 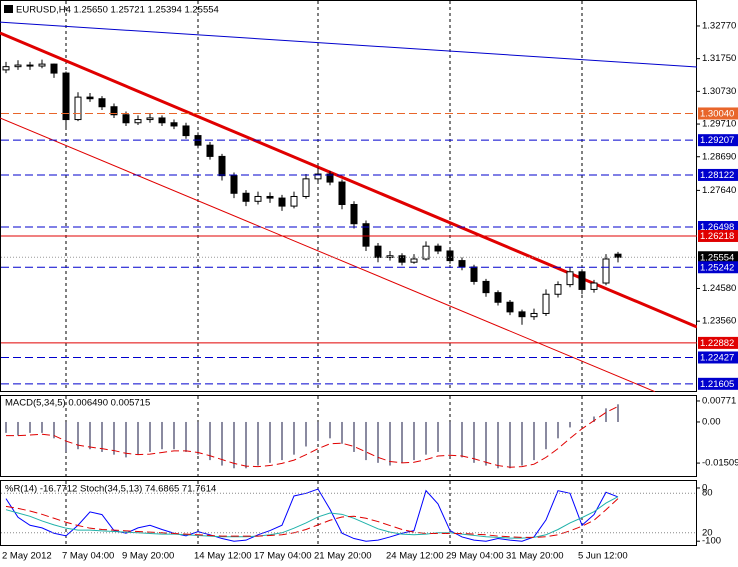 What do you see at coordinates (707, 493) in the screenshot?
I see `y-tick-label: 80` at bounding box center [707, 493].